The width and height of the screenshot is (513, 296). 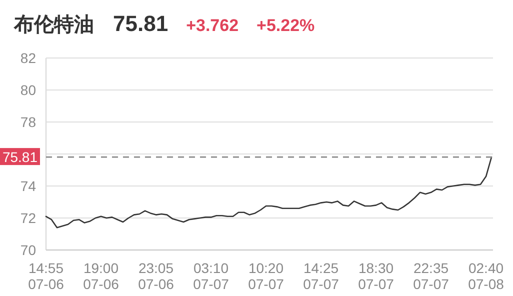 What do you see at coordinates (156, 276) in the screenshot?
I see `x-tick-label: 23:05 07-06` at bounding box center [156, 276].